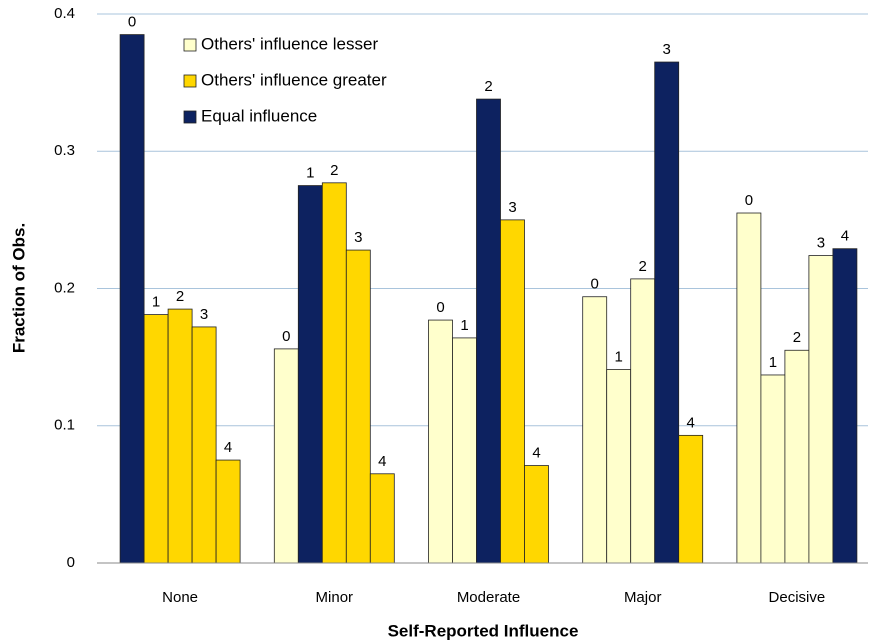 The image size is (877, 643). What do you see at coordinates (64, 150) in the screenshot?
I see `y-tick-label: 0.3` at bounding box center [64, 150].